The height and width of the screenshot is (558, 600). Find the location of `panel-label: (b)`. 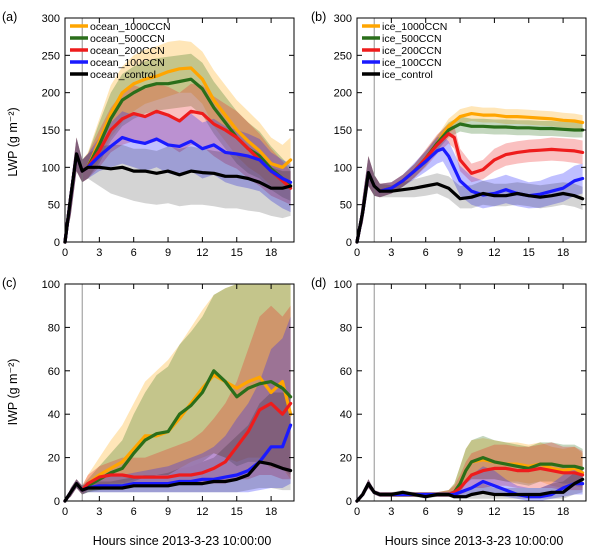

panel-label: (b) is located at coordinates (318, 17).